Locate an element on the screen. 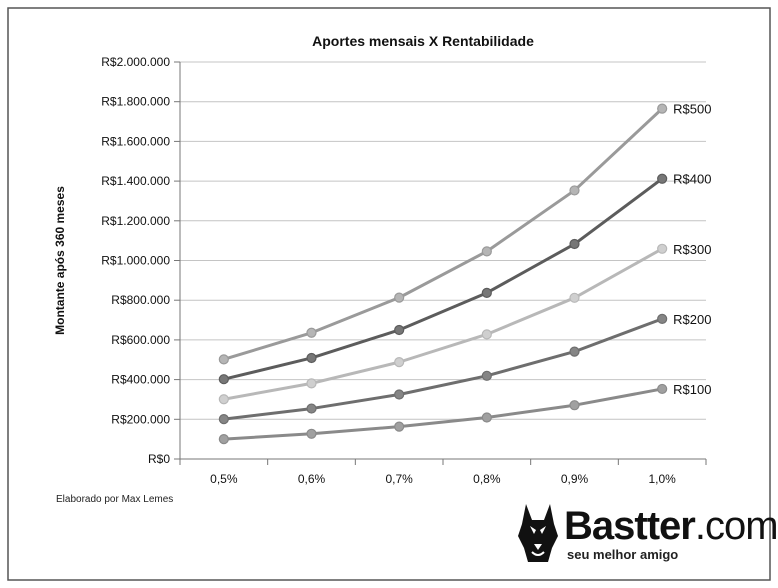 The width and height of the screenshot is (778, 588). y-tick-label: R$1.000.000 is located at coordinates (135, 261).